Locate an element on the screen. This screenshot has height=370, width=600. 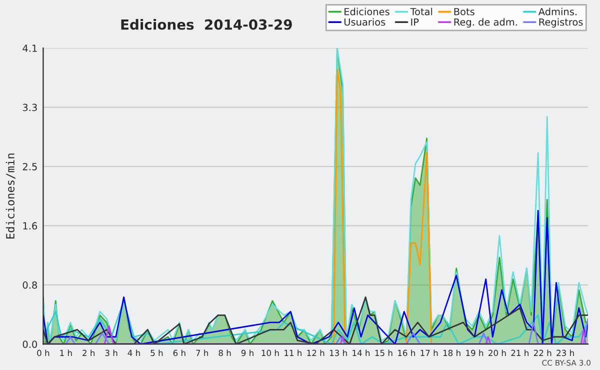
x-tick-label: 7 h is located at coordinates (202, 353).